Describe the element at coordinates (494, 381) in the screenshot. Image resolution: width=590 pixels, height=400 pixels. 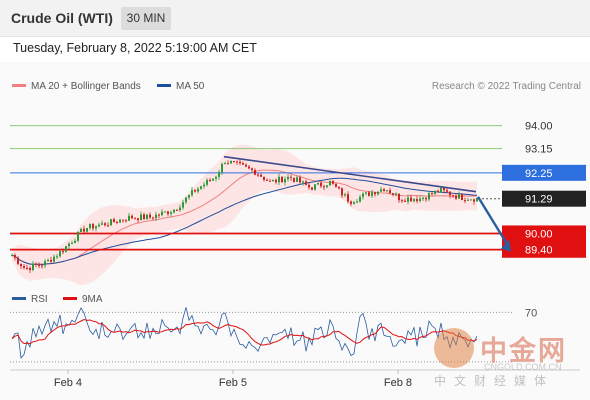
I see `watermark-subtitle: 中文财经媒体` at that location.